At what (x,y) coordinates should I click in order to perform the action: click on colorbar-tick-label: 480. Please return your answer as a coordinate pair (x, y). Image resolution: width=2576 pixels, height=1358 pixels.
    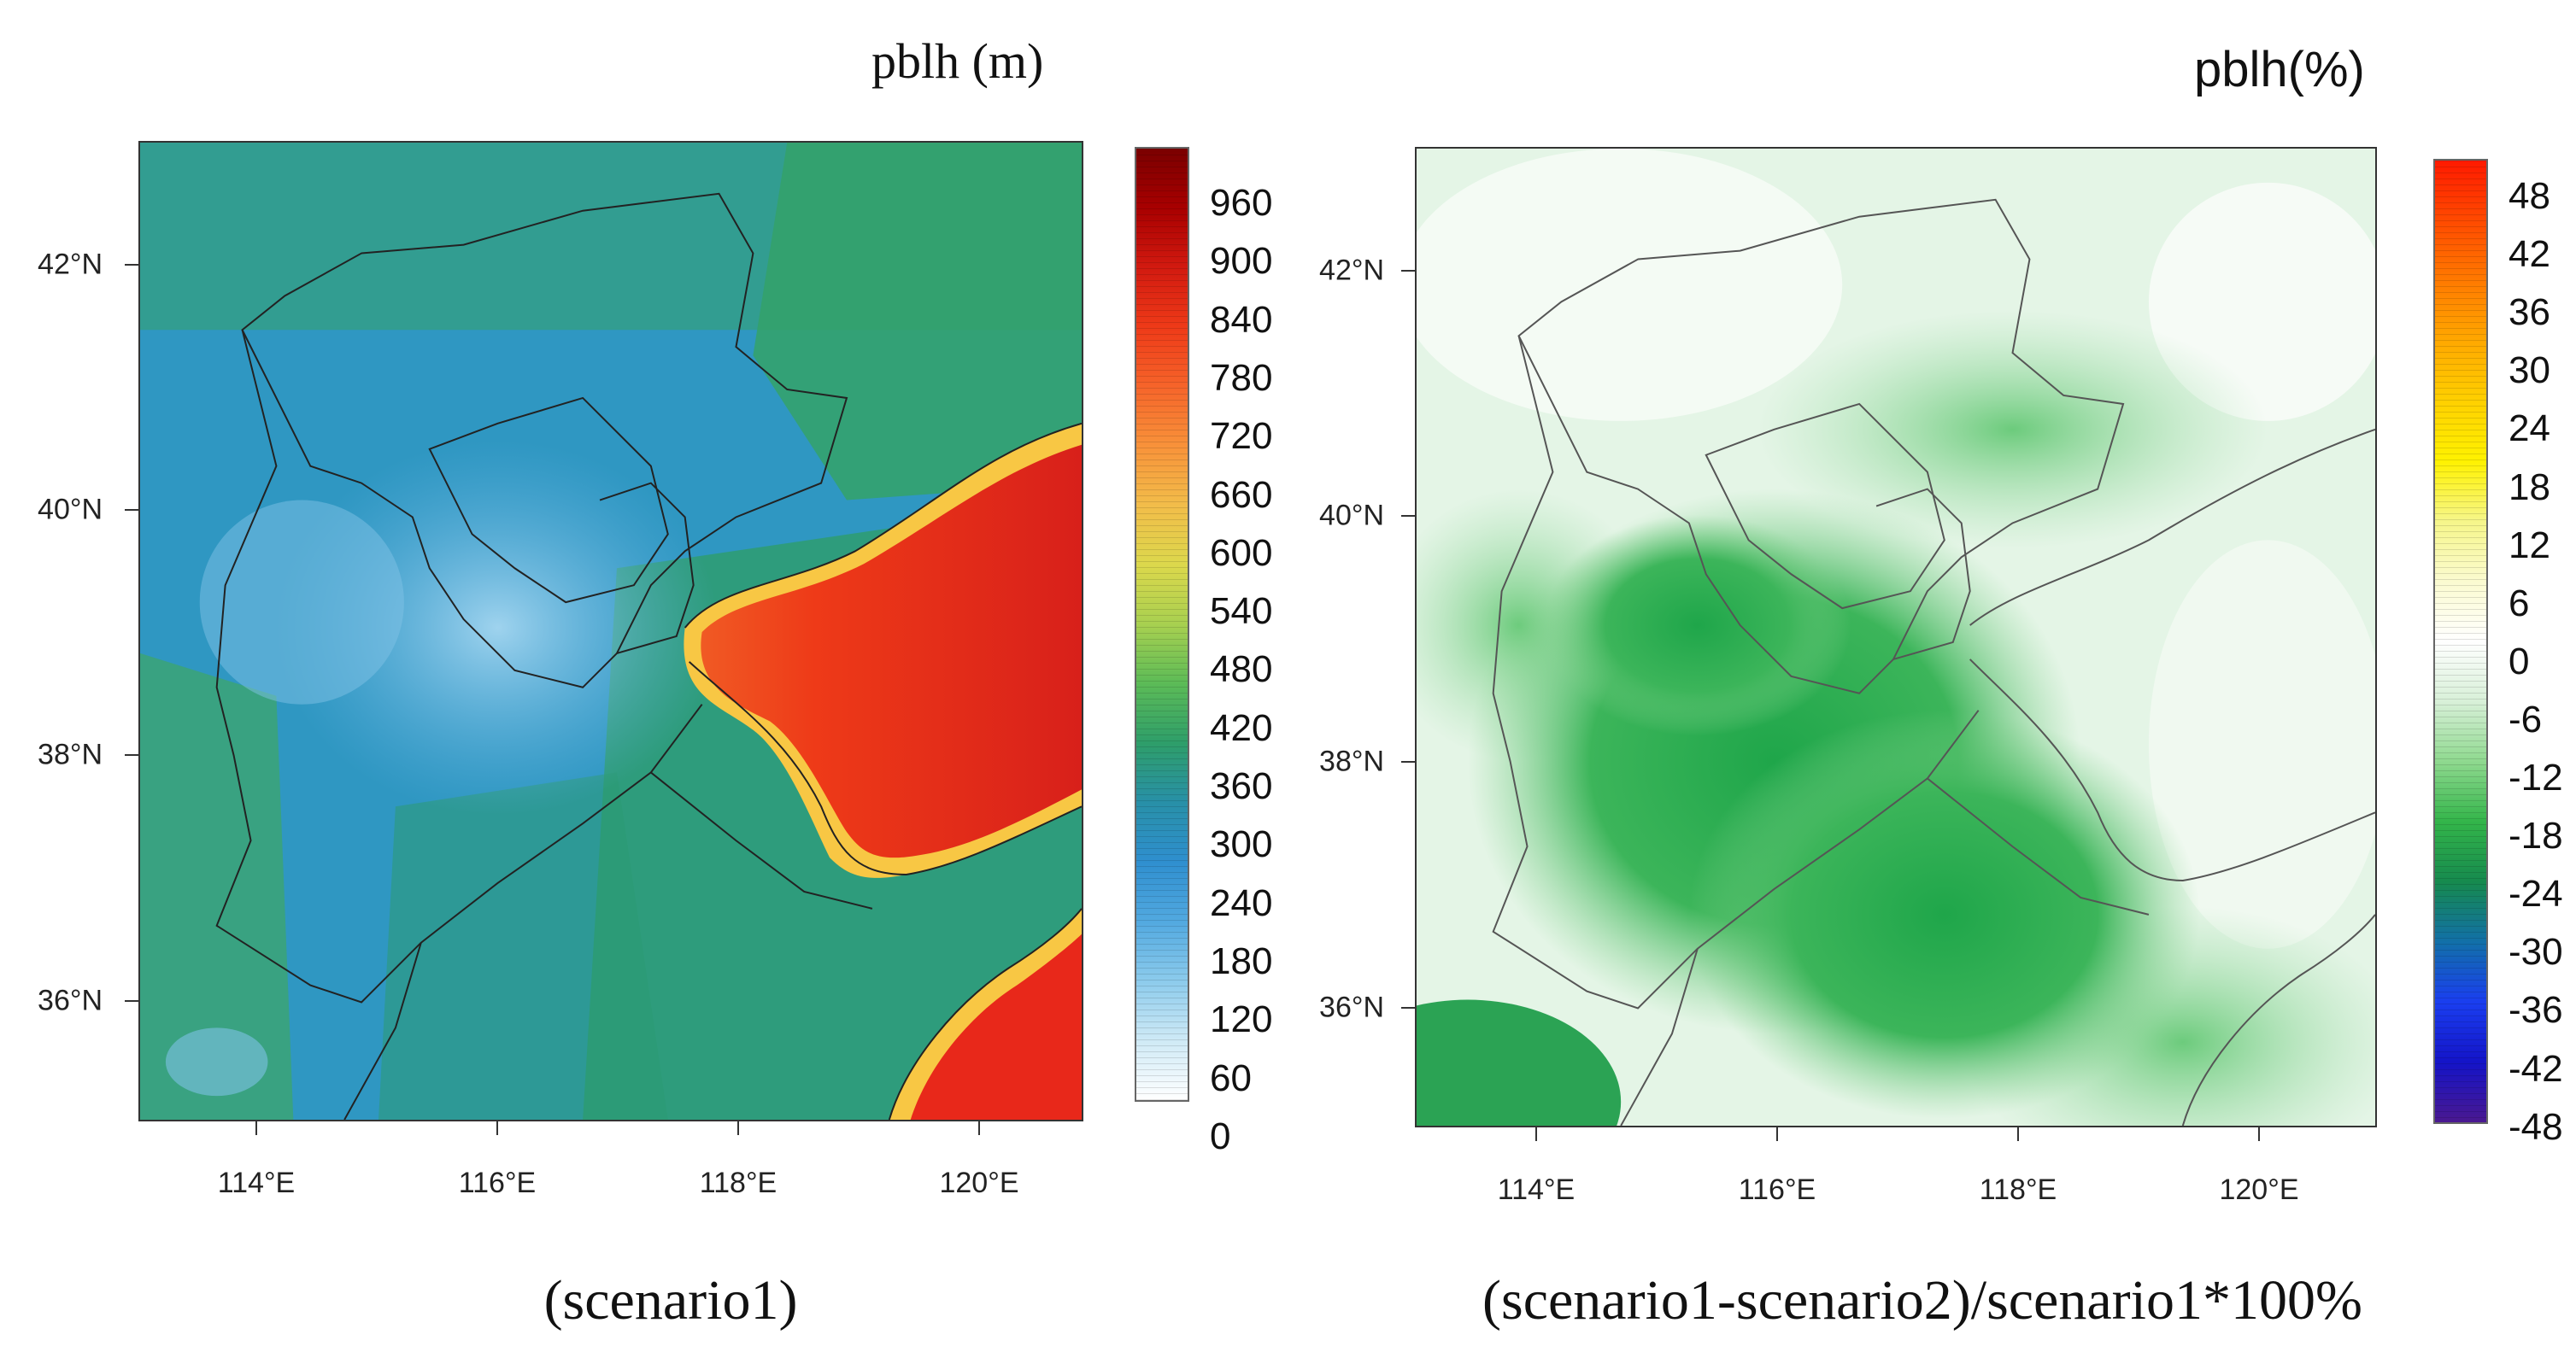
    Looking at the image, I should click on (1241, 669).